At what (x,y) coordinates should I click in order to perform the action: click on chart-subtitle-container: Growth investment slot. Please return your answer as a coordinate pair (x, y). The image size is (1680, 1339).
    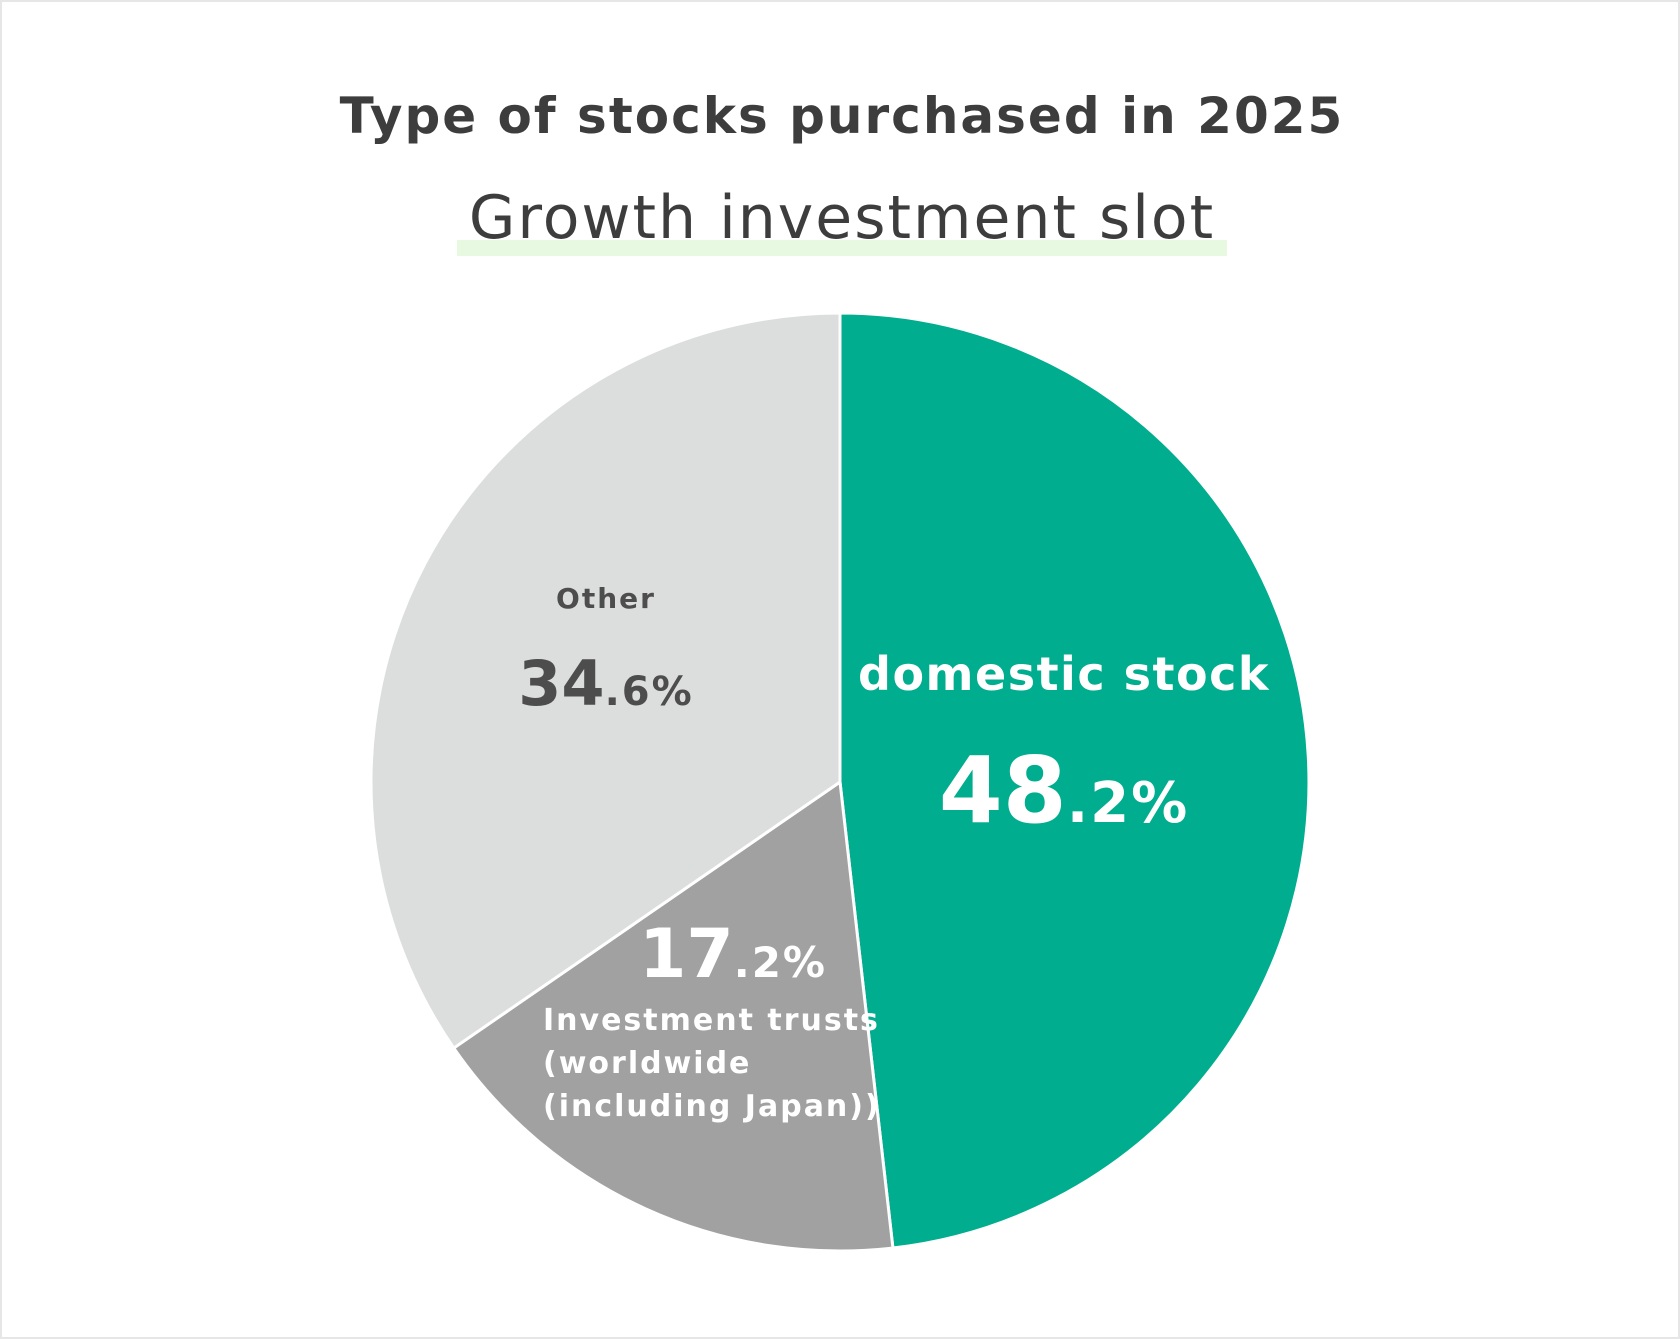
    Looking at the image, I should click on (840, 218).